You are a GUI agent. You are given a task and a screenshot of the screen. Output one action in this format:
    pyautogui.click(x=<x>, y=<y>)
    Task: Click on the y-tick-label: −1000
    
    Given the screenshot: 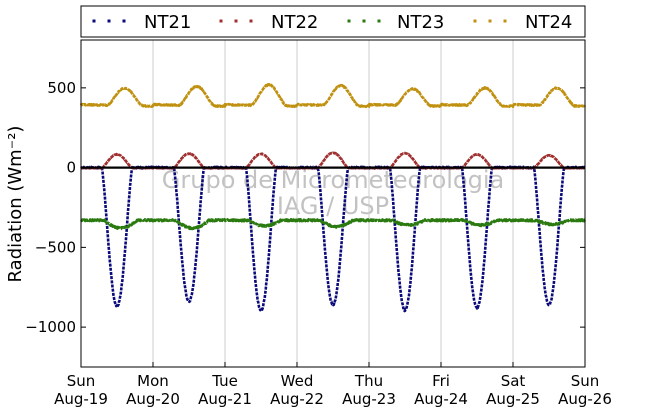 What is the action you would take?
    pyautogui.click(x=50, y=327)
    